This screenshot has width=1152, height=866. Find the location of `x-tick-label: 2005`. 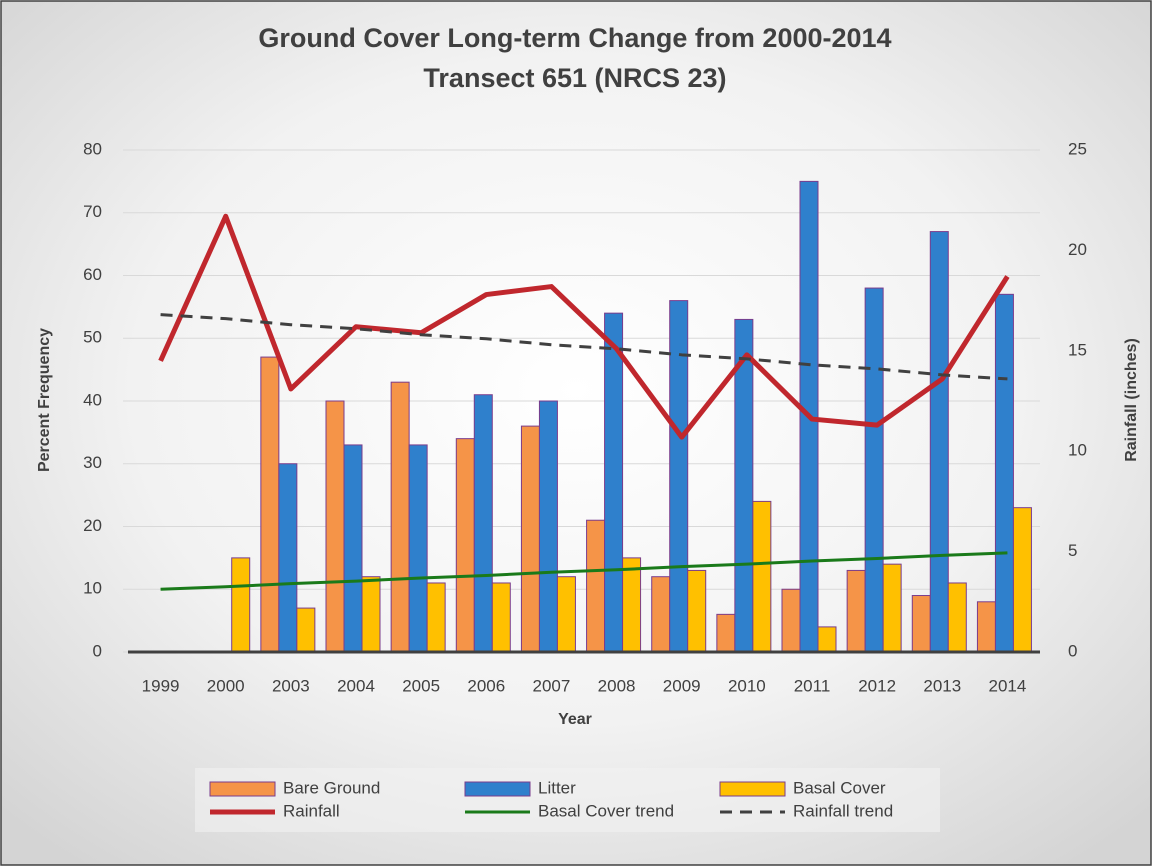

x-tick-label: 2005 is located at coordinates (421, 685).